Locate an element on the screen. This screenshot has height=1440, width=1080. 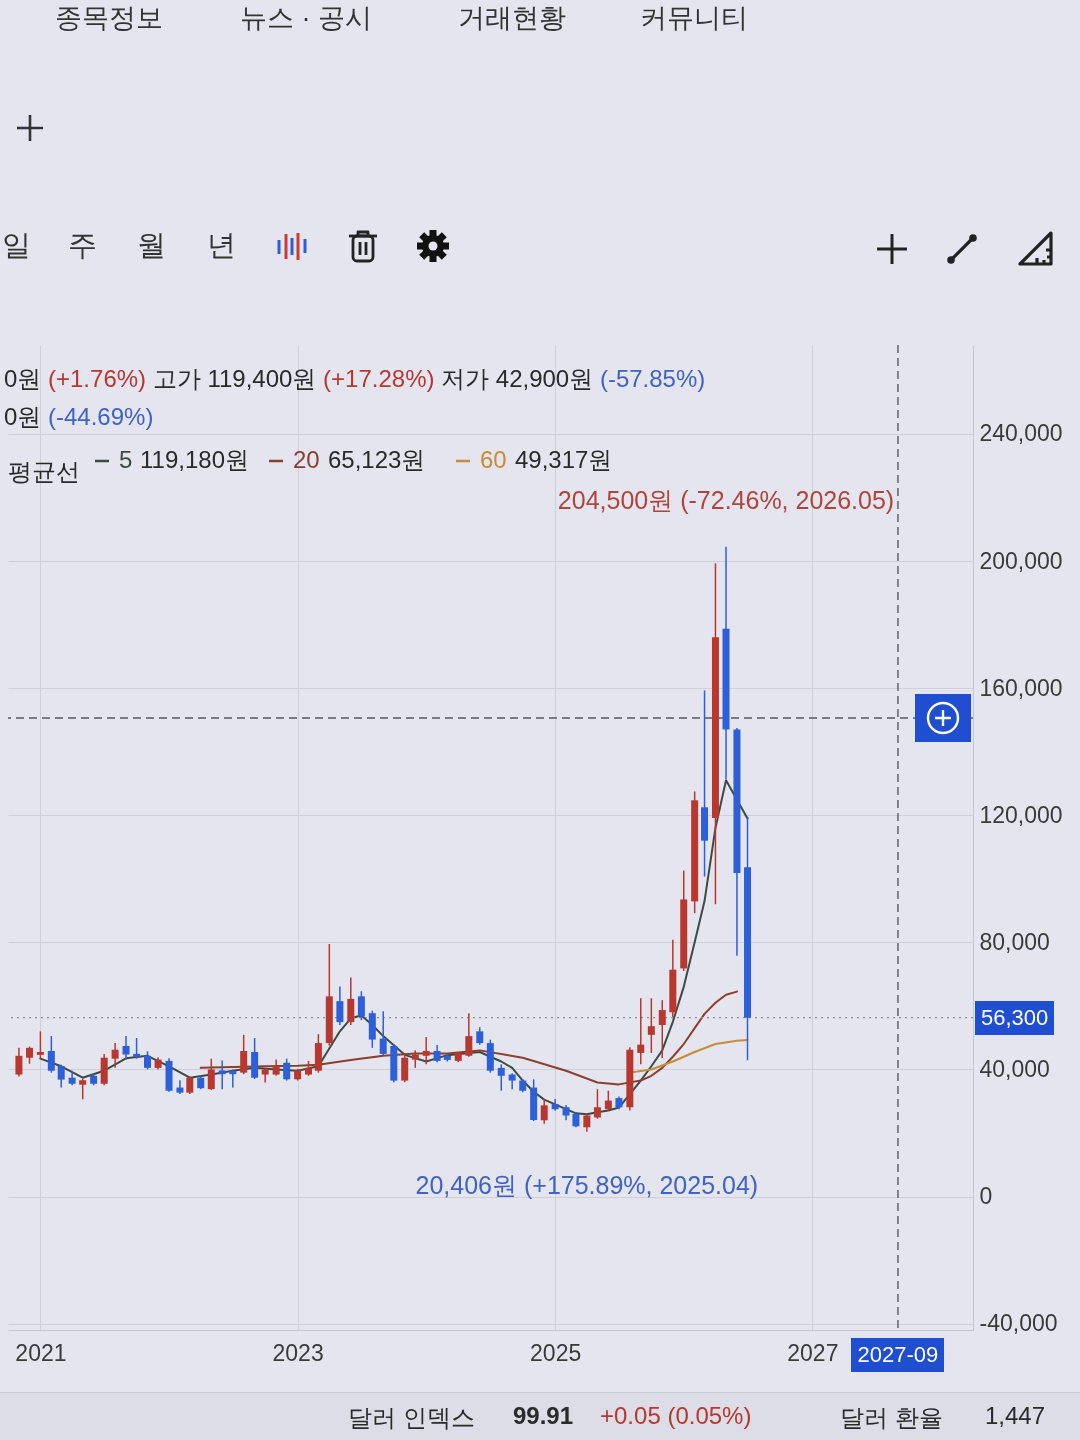
text: 거래현황 is located at coordinates (512, 18).